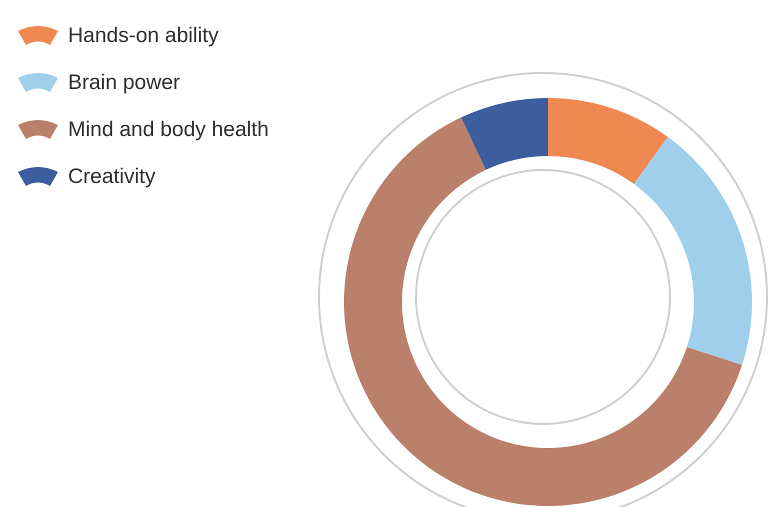 The height and width of the screenshot is (507, 769). I want to click on legend-label: Creativity, so click(112, 176).